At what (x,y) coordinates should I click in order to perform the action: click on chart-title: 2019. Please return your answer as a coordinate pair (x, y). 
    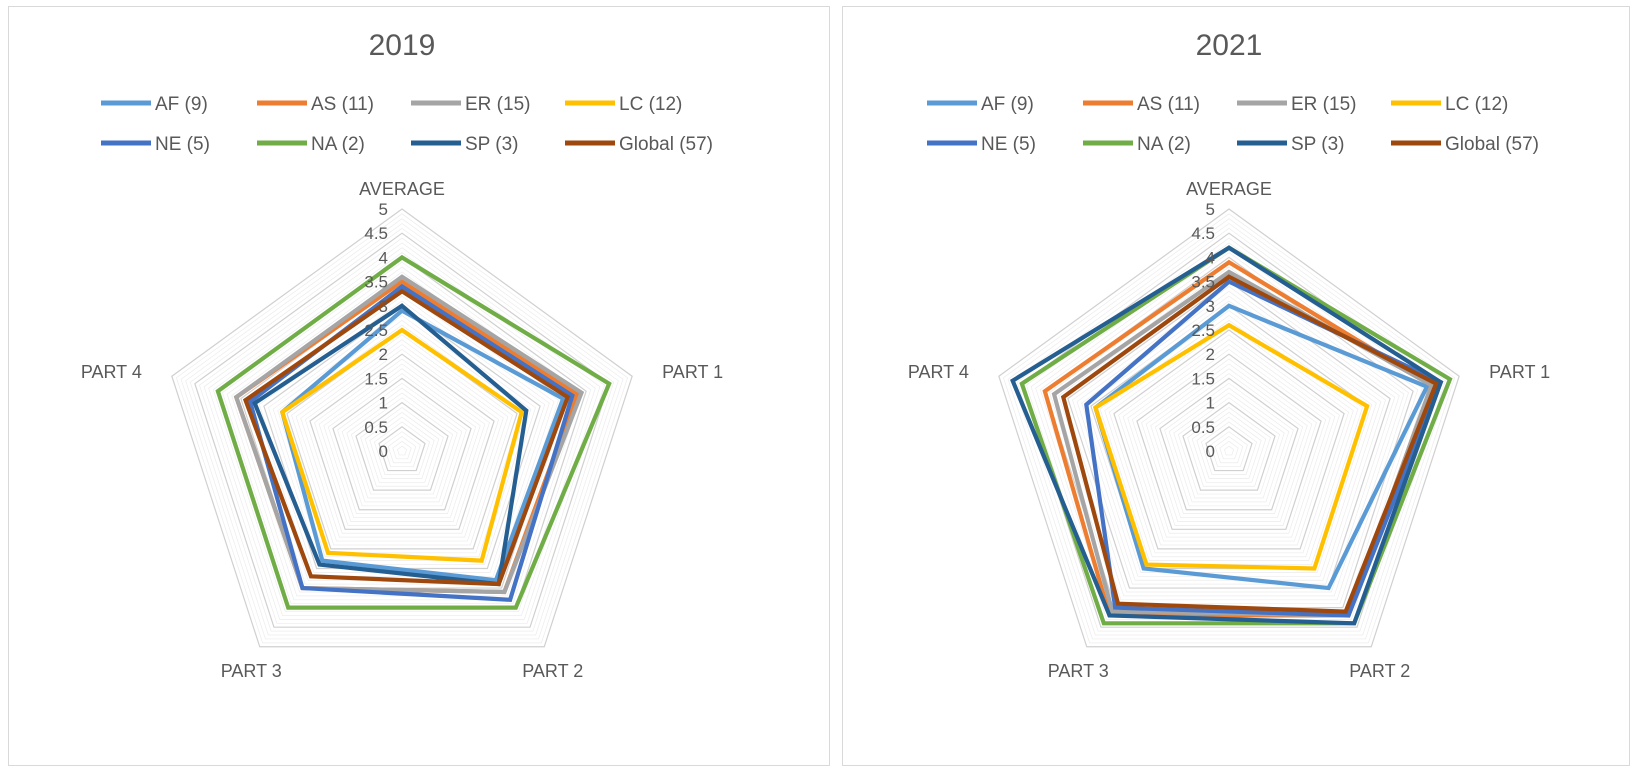
    Looking at the image, I should click on (402, 45).